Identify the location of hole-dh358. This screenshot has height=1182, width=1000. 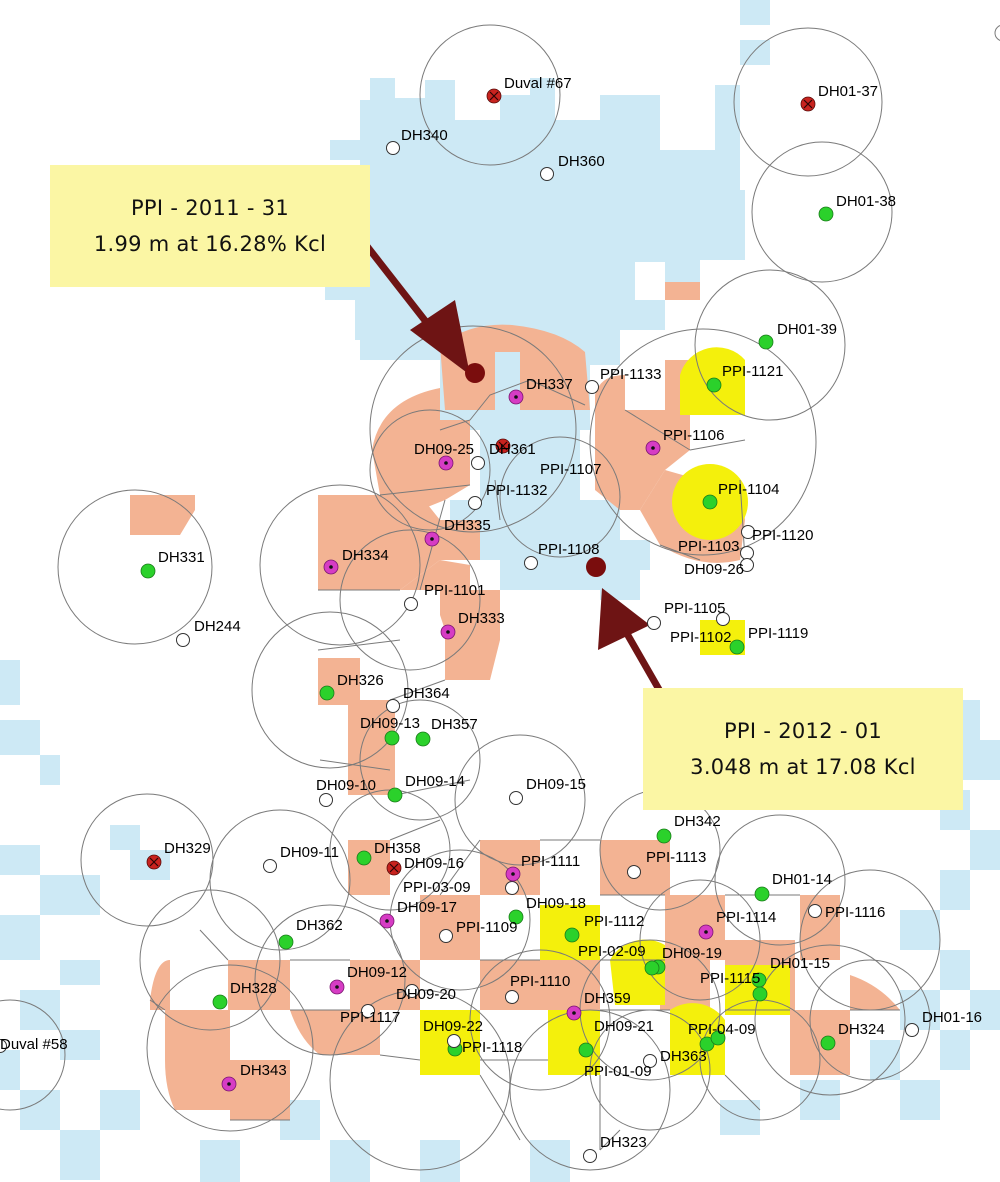
(364, 858).